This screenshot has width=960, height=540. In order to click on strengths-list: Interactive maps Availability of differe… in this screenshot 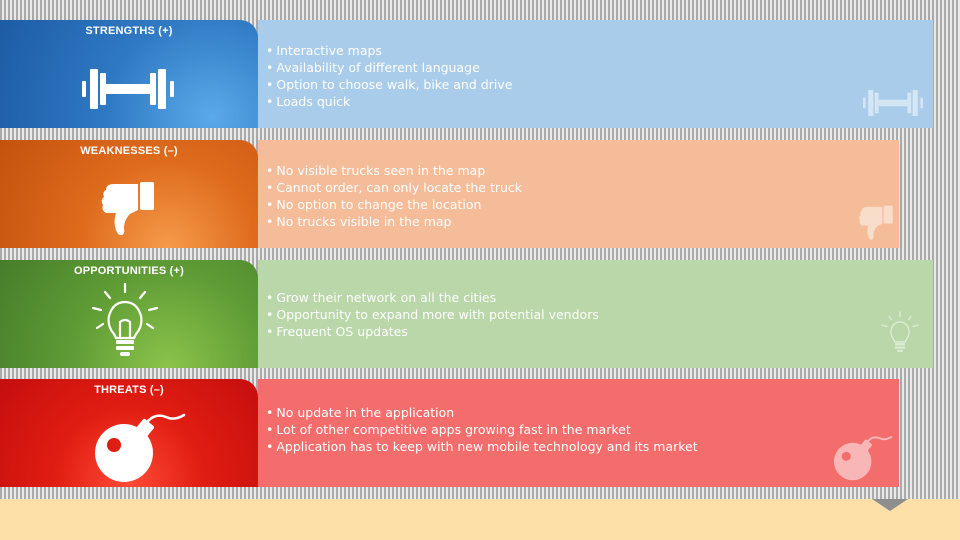, I will do `click(389, 76)`.